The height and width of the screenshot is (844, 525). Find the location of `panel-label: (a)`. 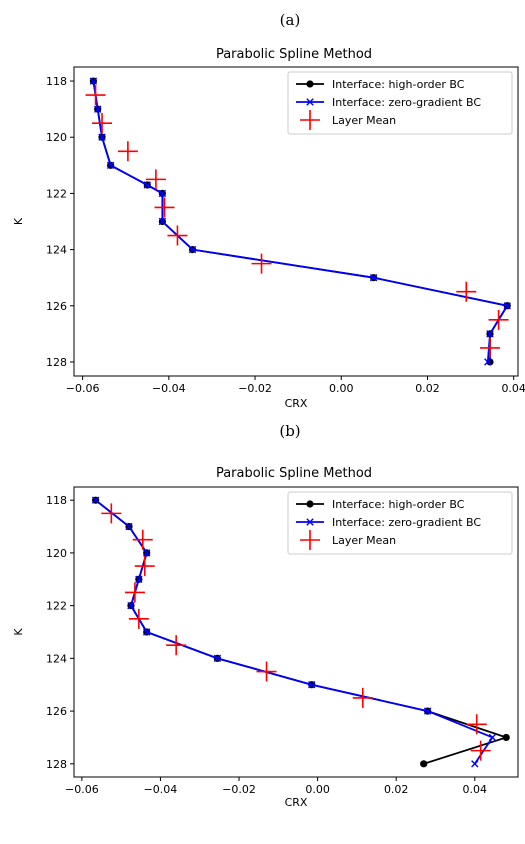

panel-label: (a) is located at coordinates (290, 20).